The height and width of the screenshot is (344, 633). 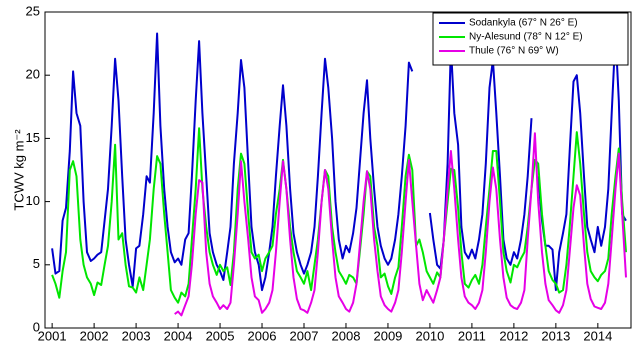 I want to click on x-tick-label: 2013, so click(x=555, y=335).